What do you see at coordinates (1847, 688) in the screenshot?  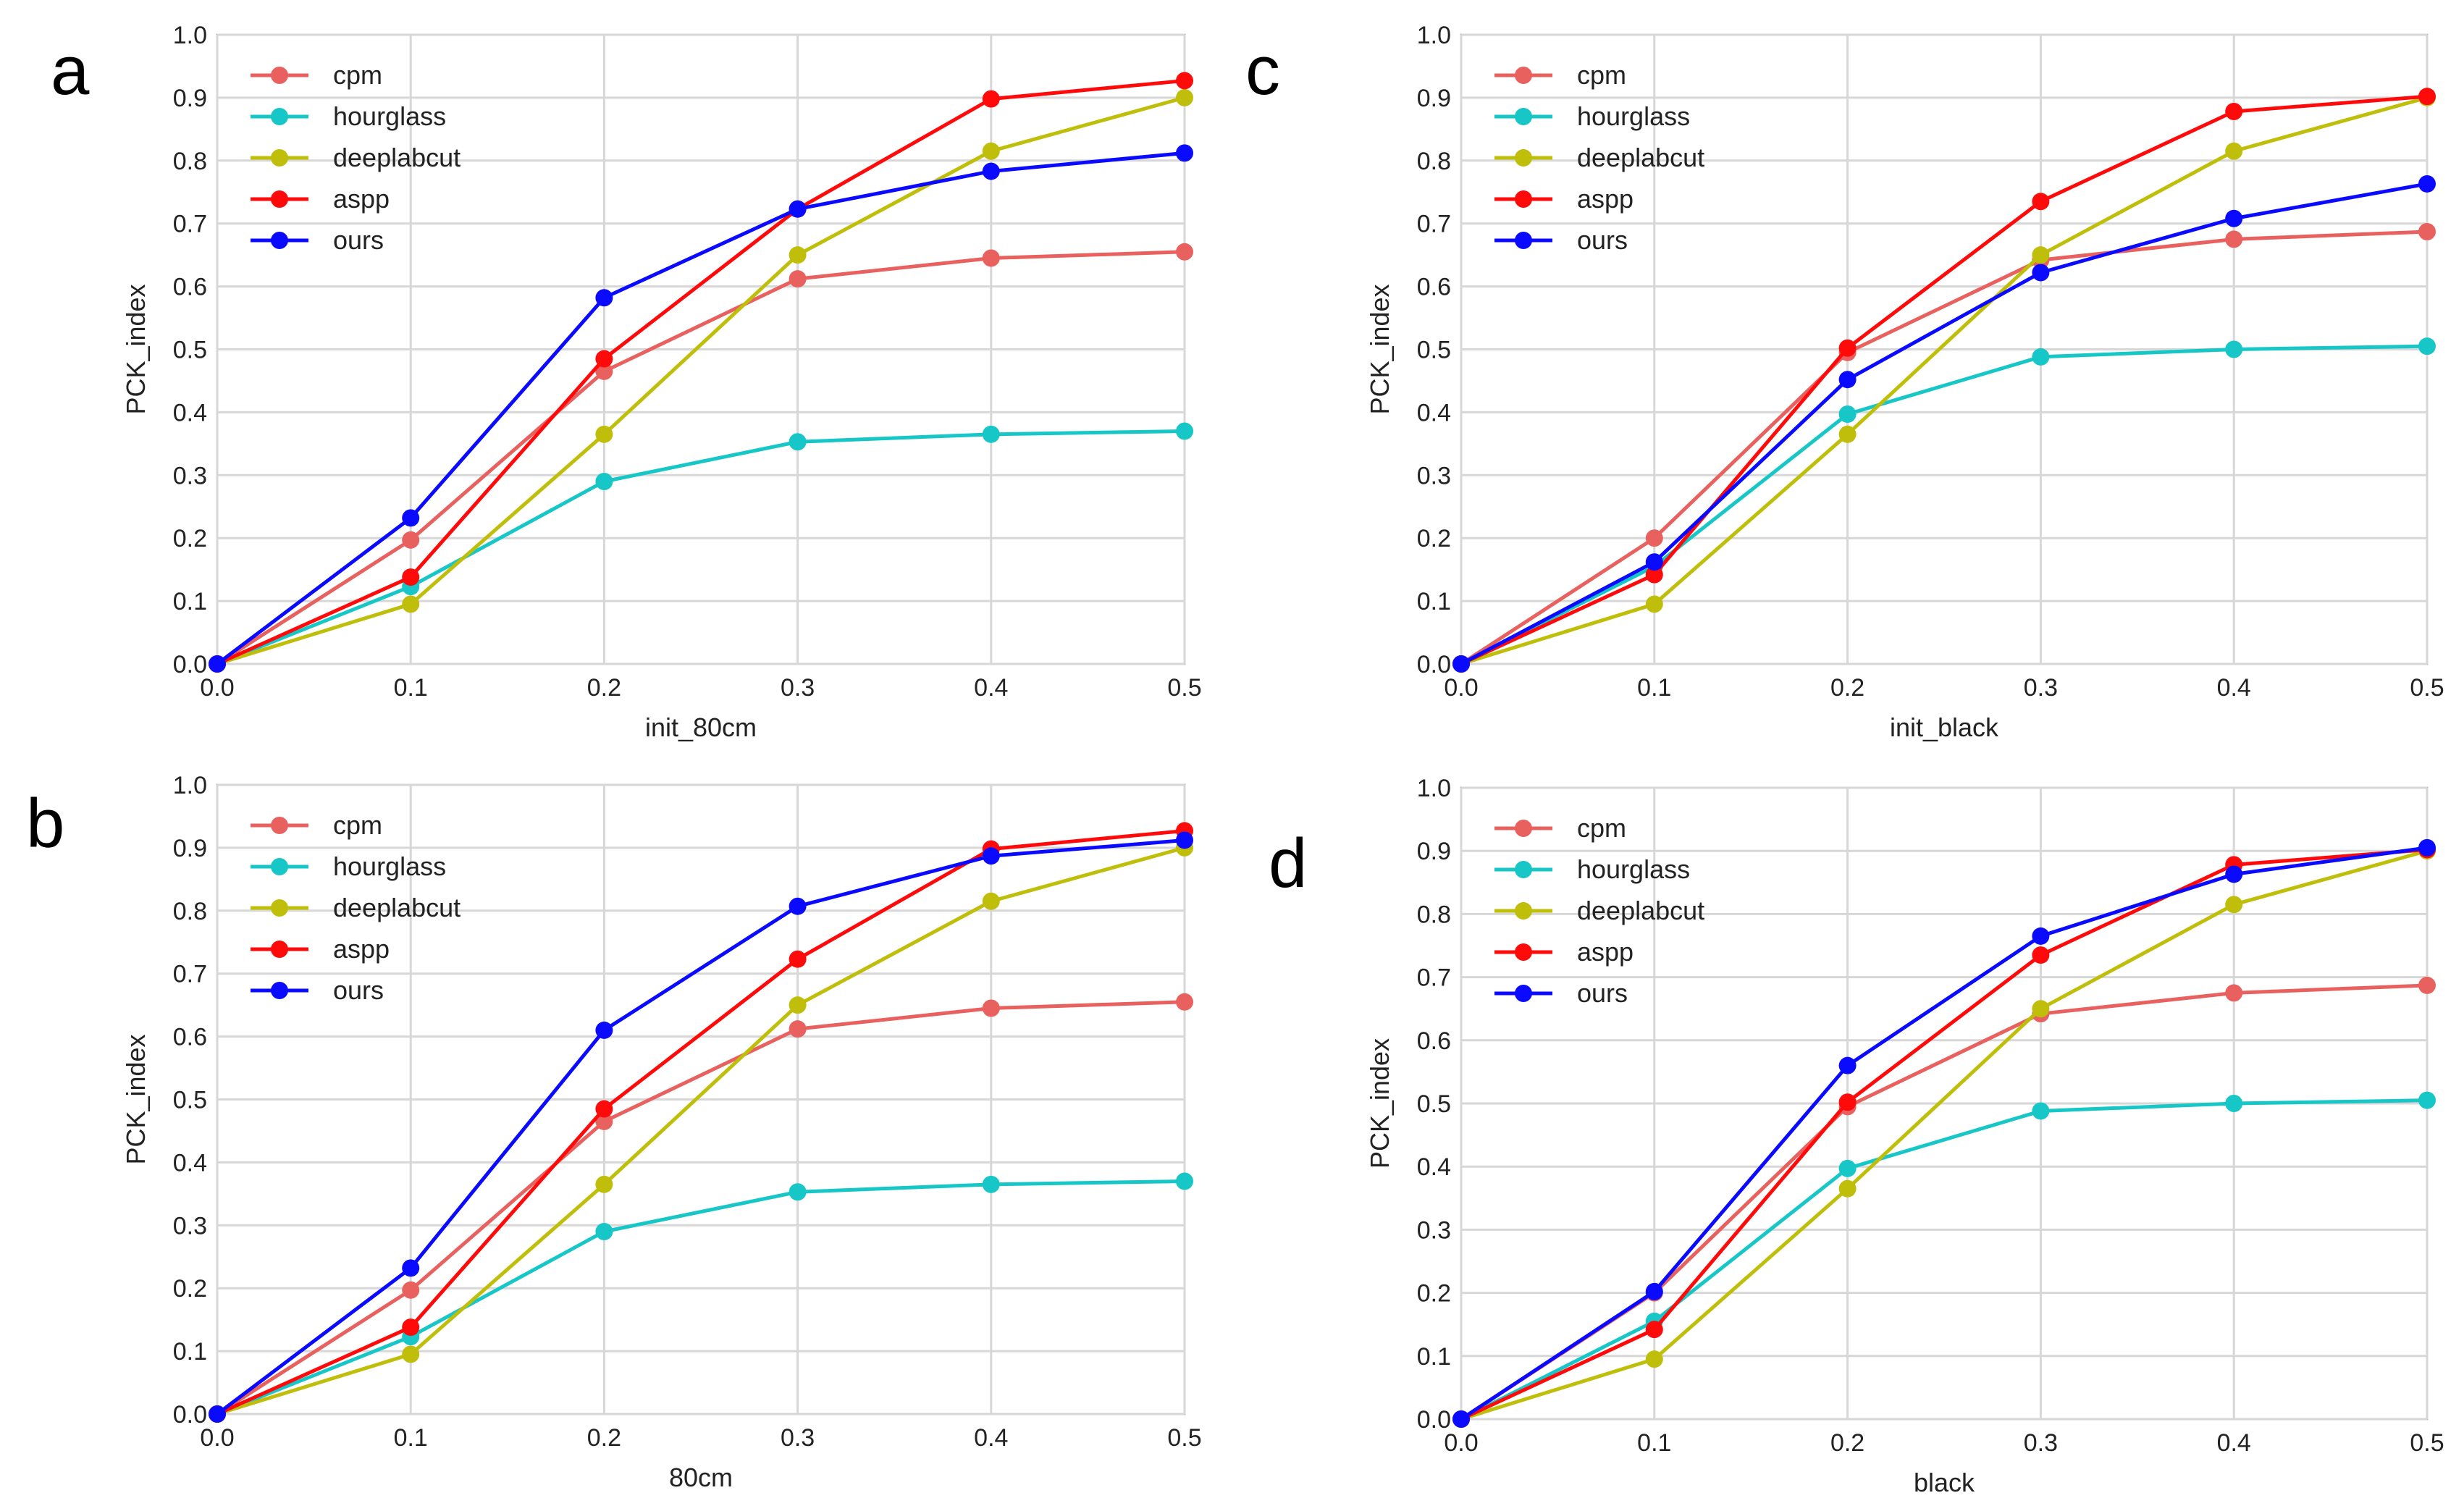 I see `x-tick-label: 0.2` at bounding box center [1847, 688].